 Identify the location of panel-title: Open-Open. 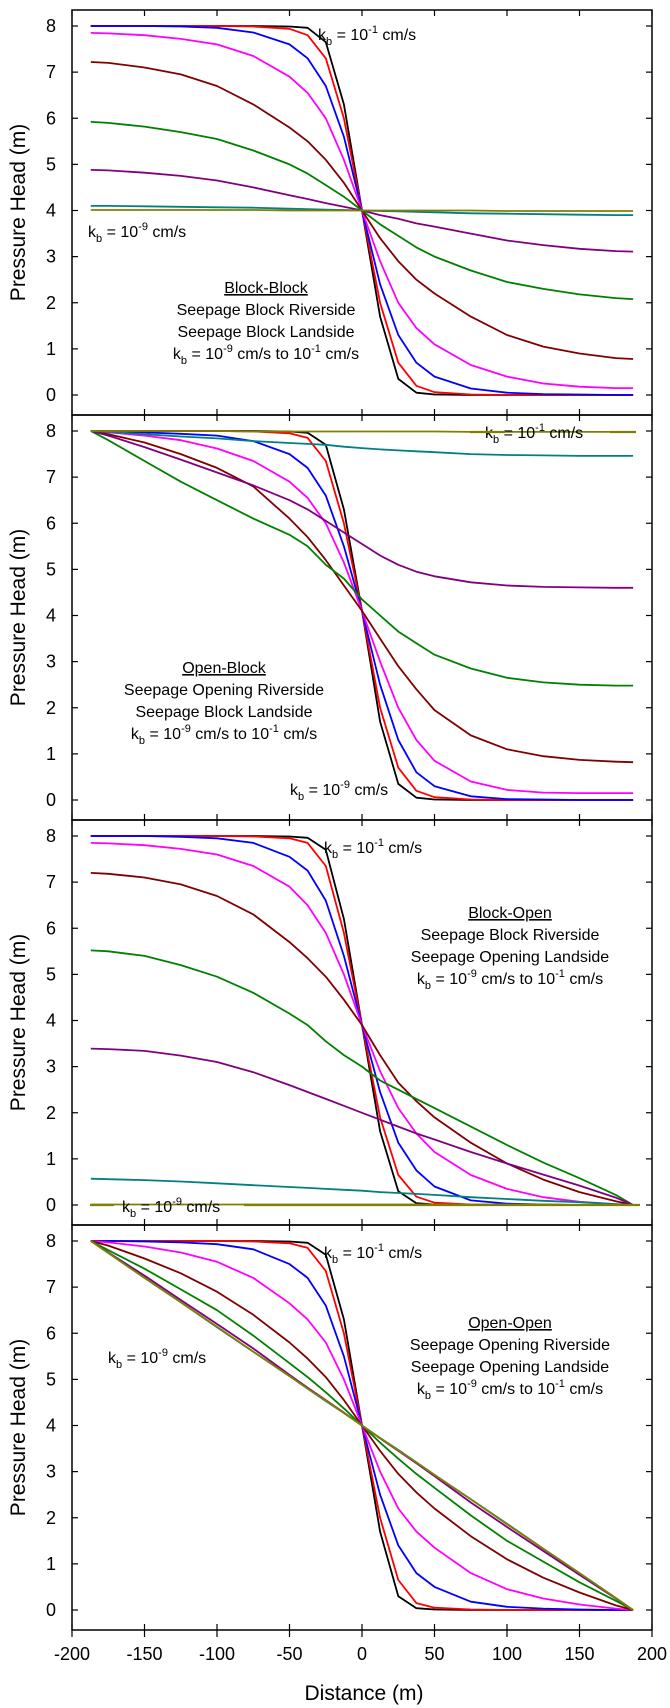
(510, 1323).